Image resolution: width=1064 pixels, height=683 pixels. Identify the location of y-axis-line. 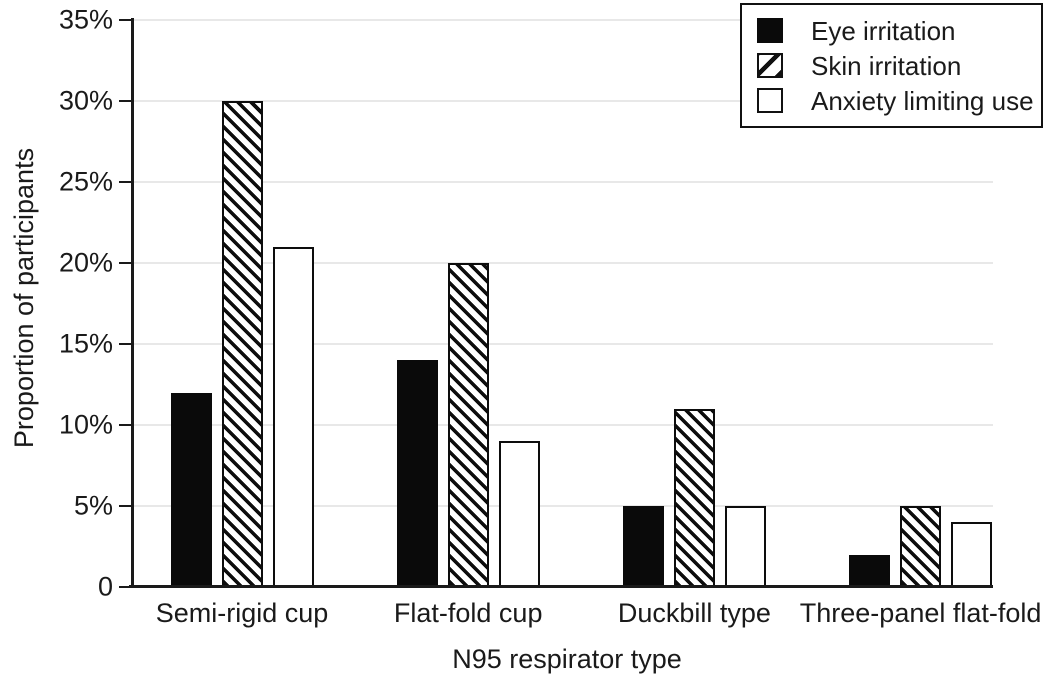
(132, 303).